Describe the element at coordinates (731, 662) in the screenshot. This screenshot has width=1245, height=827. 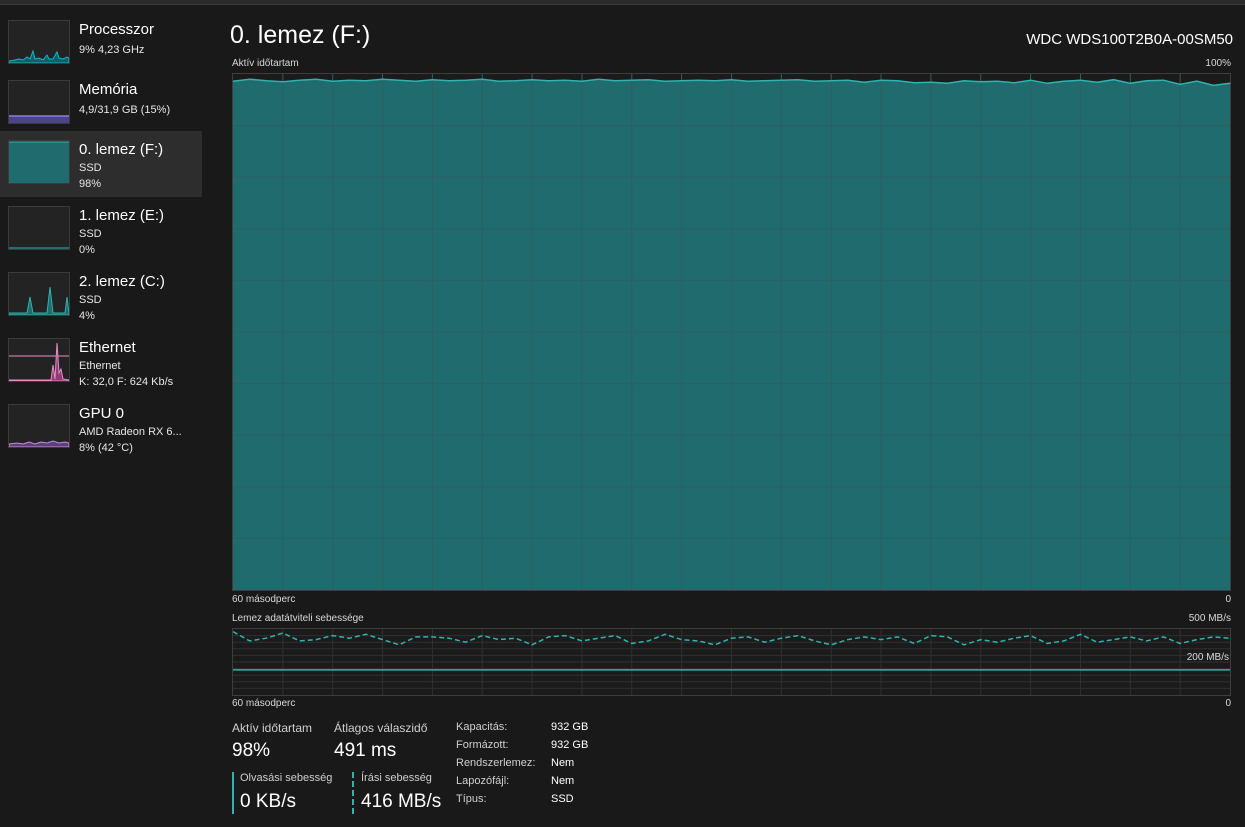
I see `transfer-rate-graph` at that location.